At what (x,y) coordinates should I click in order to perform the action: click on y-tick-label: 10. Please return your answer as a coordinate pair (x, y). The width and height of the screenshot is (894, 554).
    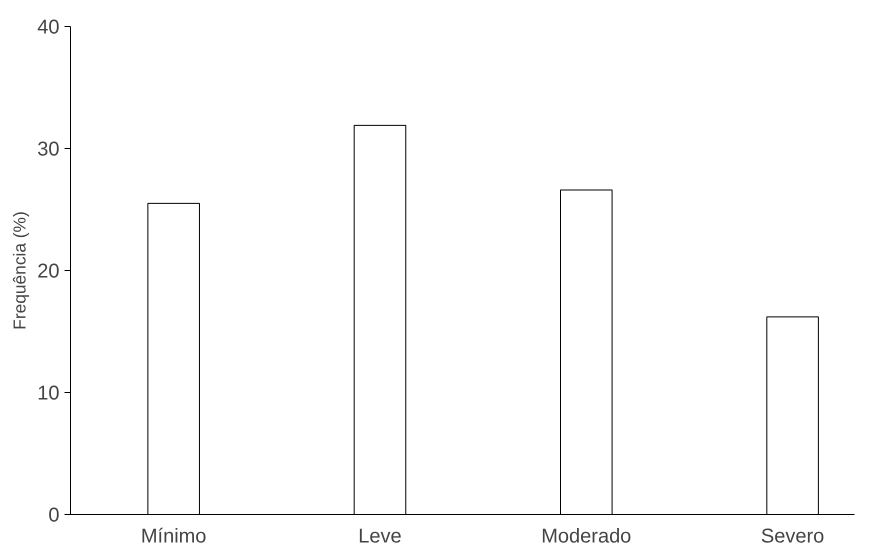
    Looking at the image, I should click on (48, 393).